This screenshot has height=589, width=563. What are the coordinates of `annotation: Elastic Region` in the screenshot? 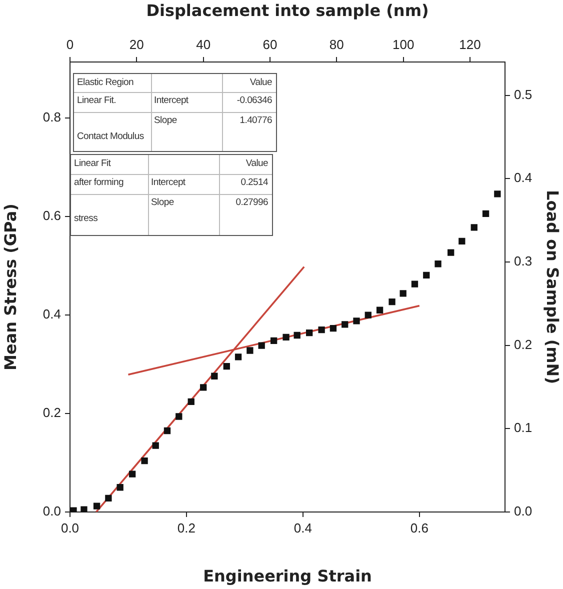 It's located at (105, 82).